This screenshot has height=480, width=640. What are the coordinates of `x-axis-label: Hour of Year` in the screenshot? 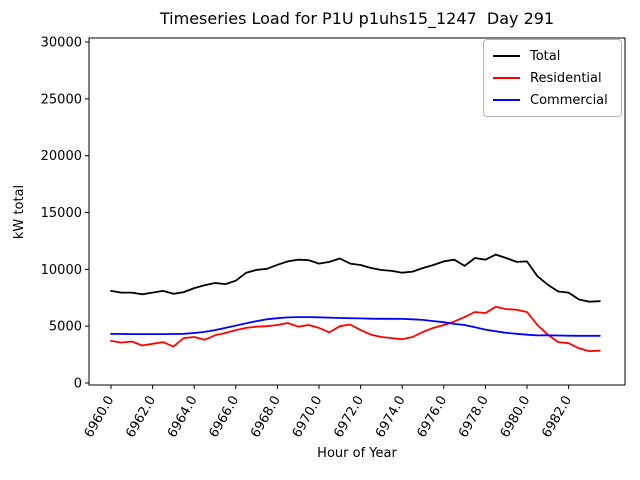 It's located at (357, 453).